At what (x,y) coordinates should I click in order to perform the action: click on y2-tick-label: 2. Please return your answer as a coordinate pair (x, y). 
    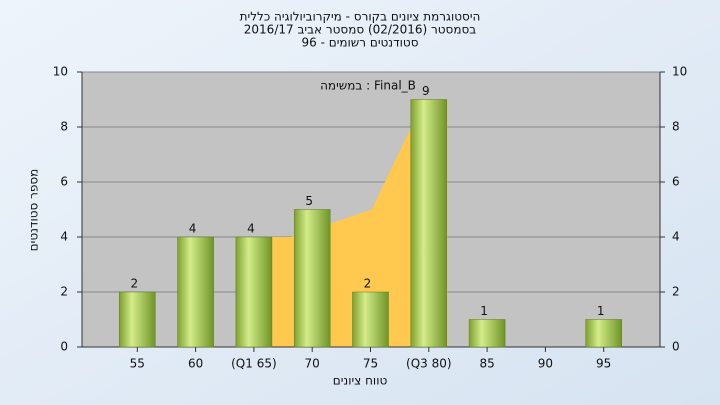
    Looking at the image, I should click on (676, 292).